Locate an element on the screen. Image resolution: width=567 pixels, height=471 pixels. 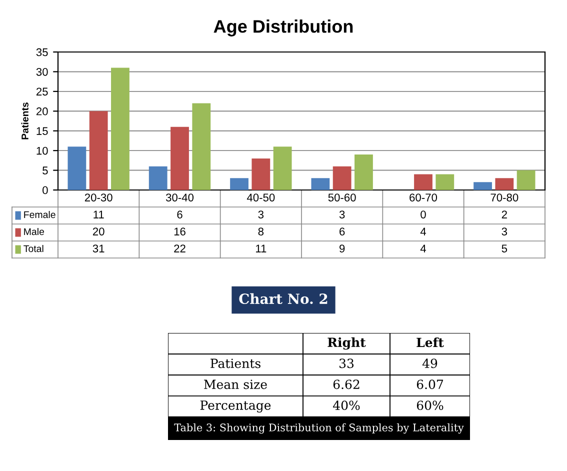
y-tick-label: 25 is located at coordinates (42, 92).